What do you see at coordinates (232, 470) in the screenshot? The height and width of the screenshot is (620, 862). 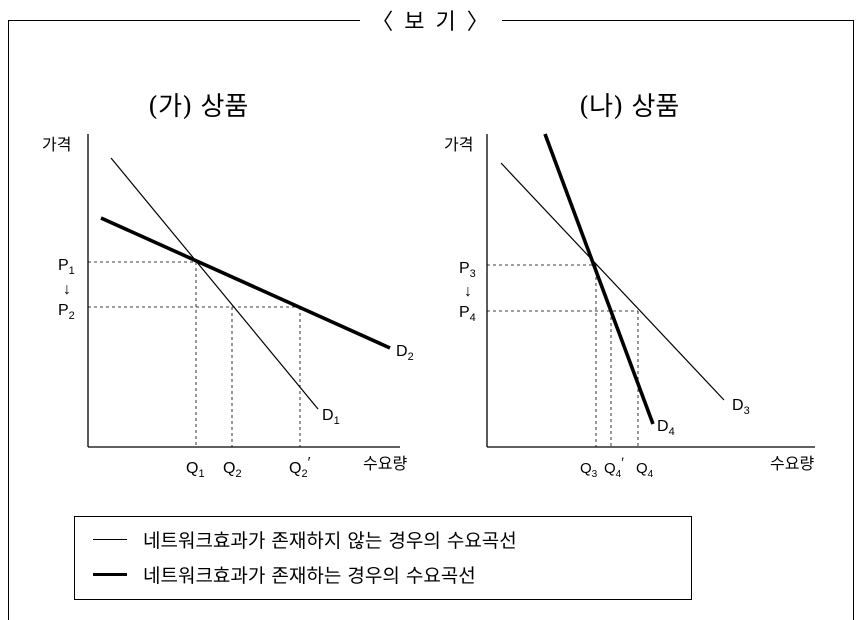 I see `panel-ga-quantity-q2: Q2` at bounding box center [232, 470].